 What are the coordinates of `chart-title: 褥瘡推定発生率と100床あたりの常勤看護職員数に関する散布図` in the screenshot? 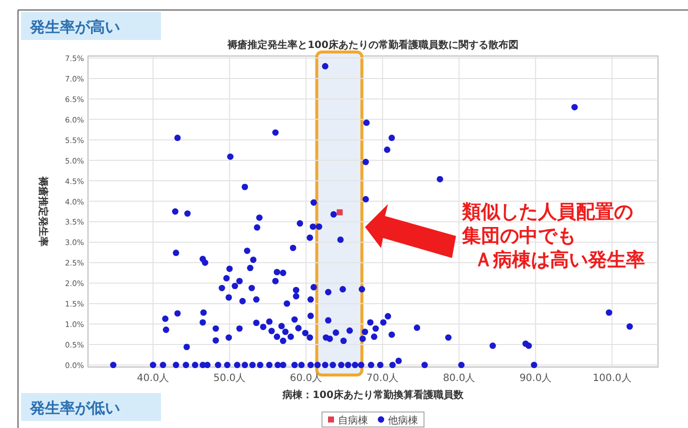 It's located at (372, 45).